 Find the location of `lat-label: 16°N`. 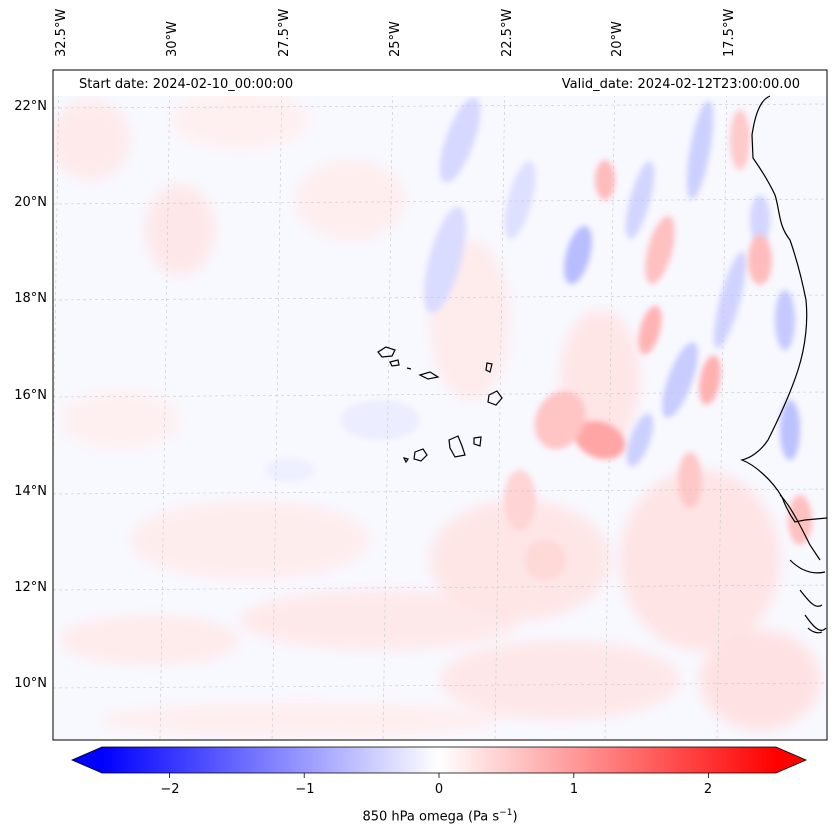

lat-label: 16°N is located at coordinates (30, 395).